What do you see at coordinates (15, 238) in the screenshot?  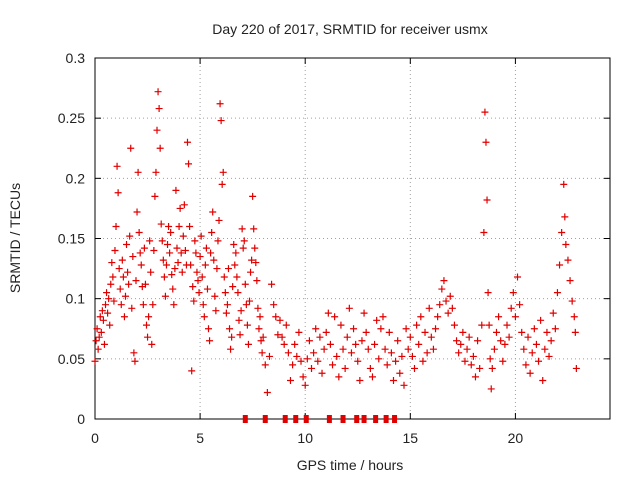 I see `y-axis-label: SRMTID / TECUs` at bounding box center [15, 238].